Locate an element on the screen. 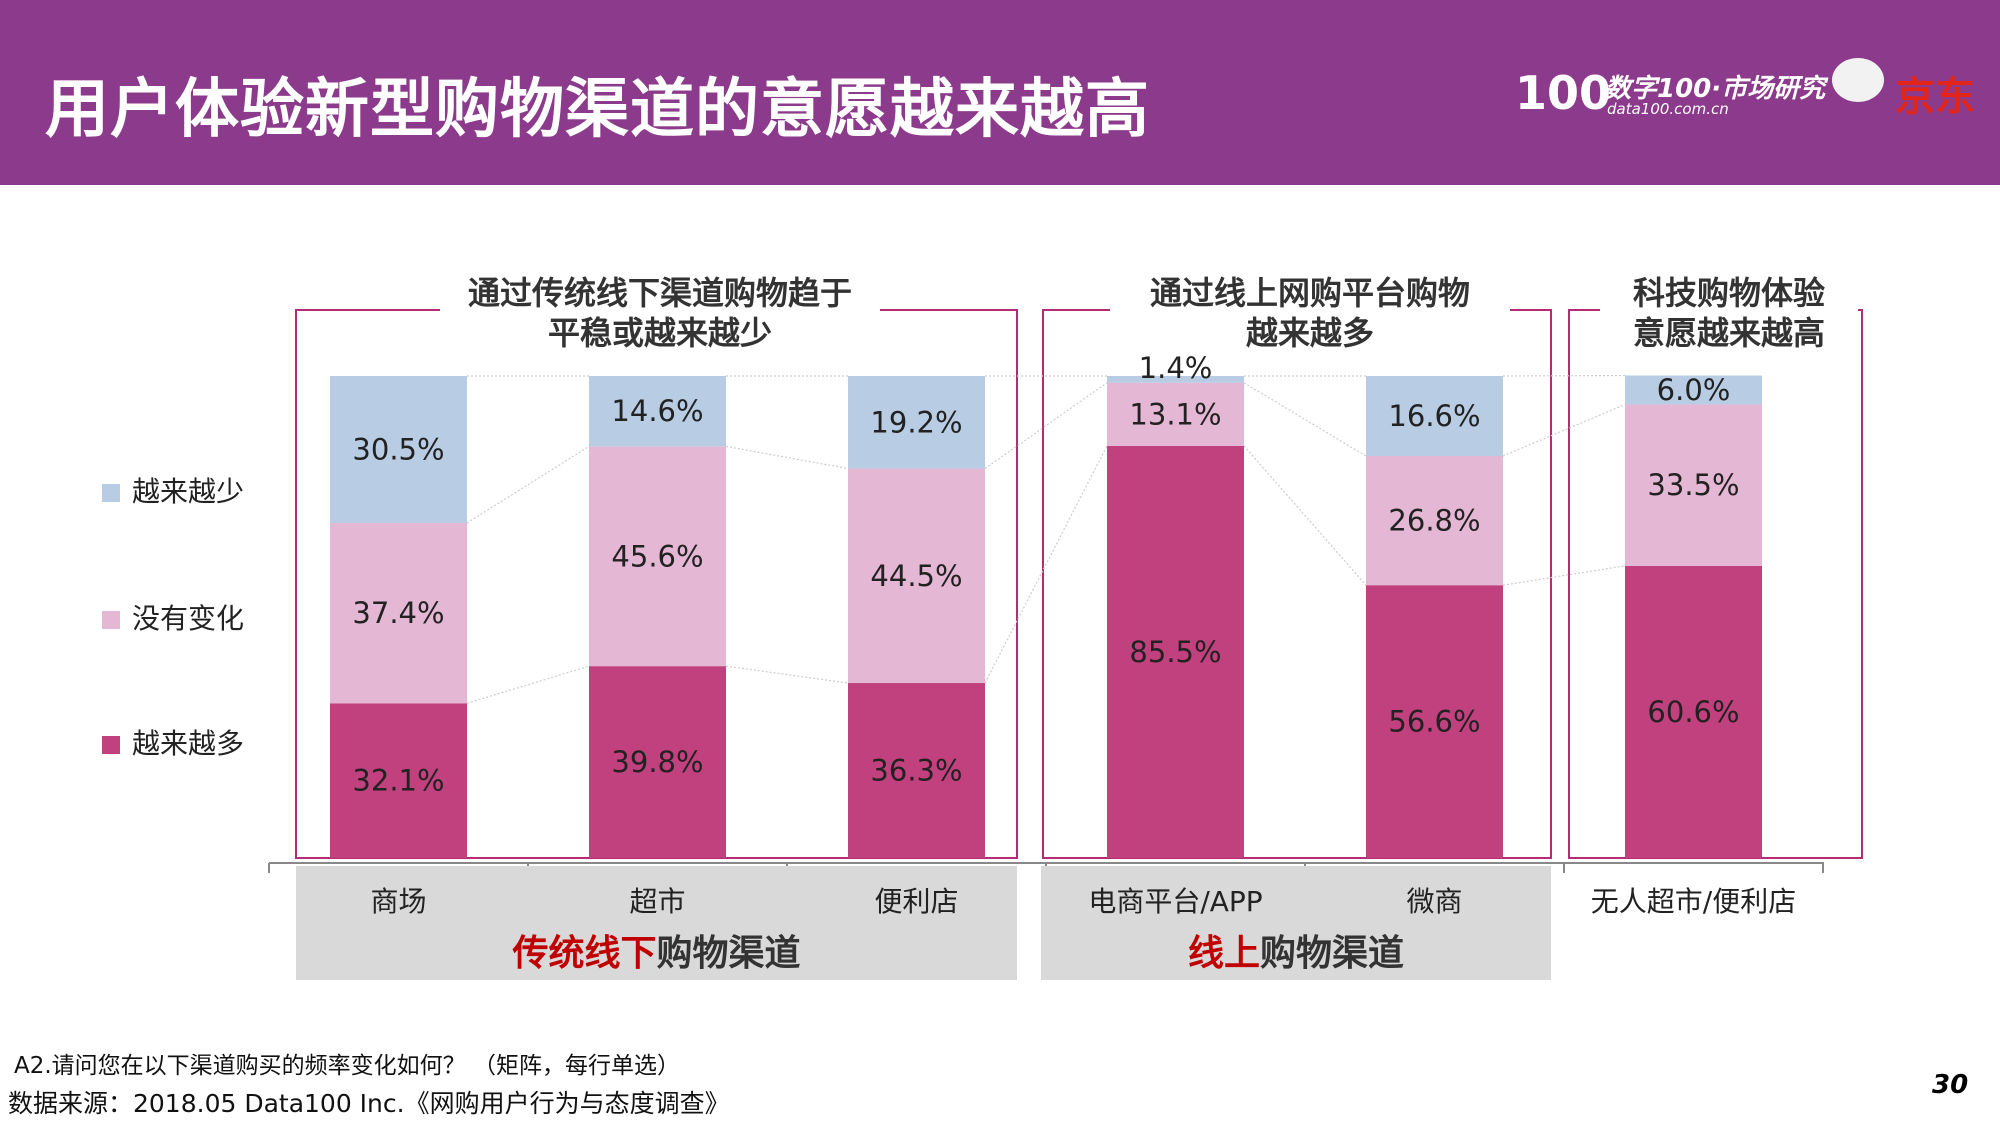  category-label: 无人超市/便利店 is located at coordinates (1693, 901).